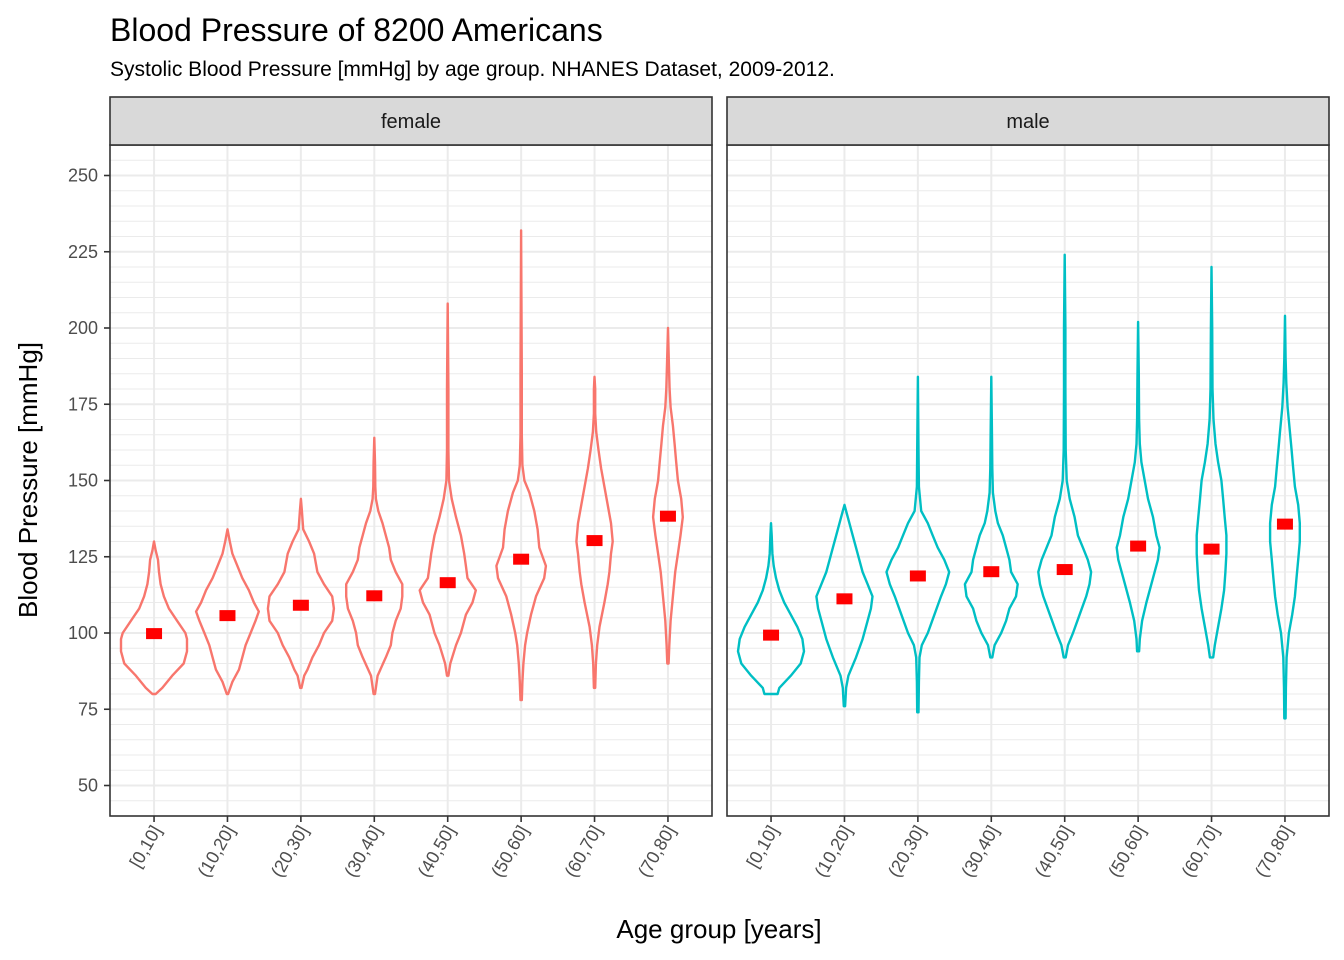  What do you see at coordinates (83, 404) in the screenshot?
I see `y-tick-label: 175` at bounding box center [83, 404].